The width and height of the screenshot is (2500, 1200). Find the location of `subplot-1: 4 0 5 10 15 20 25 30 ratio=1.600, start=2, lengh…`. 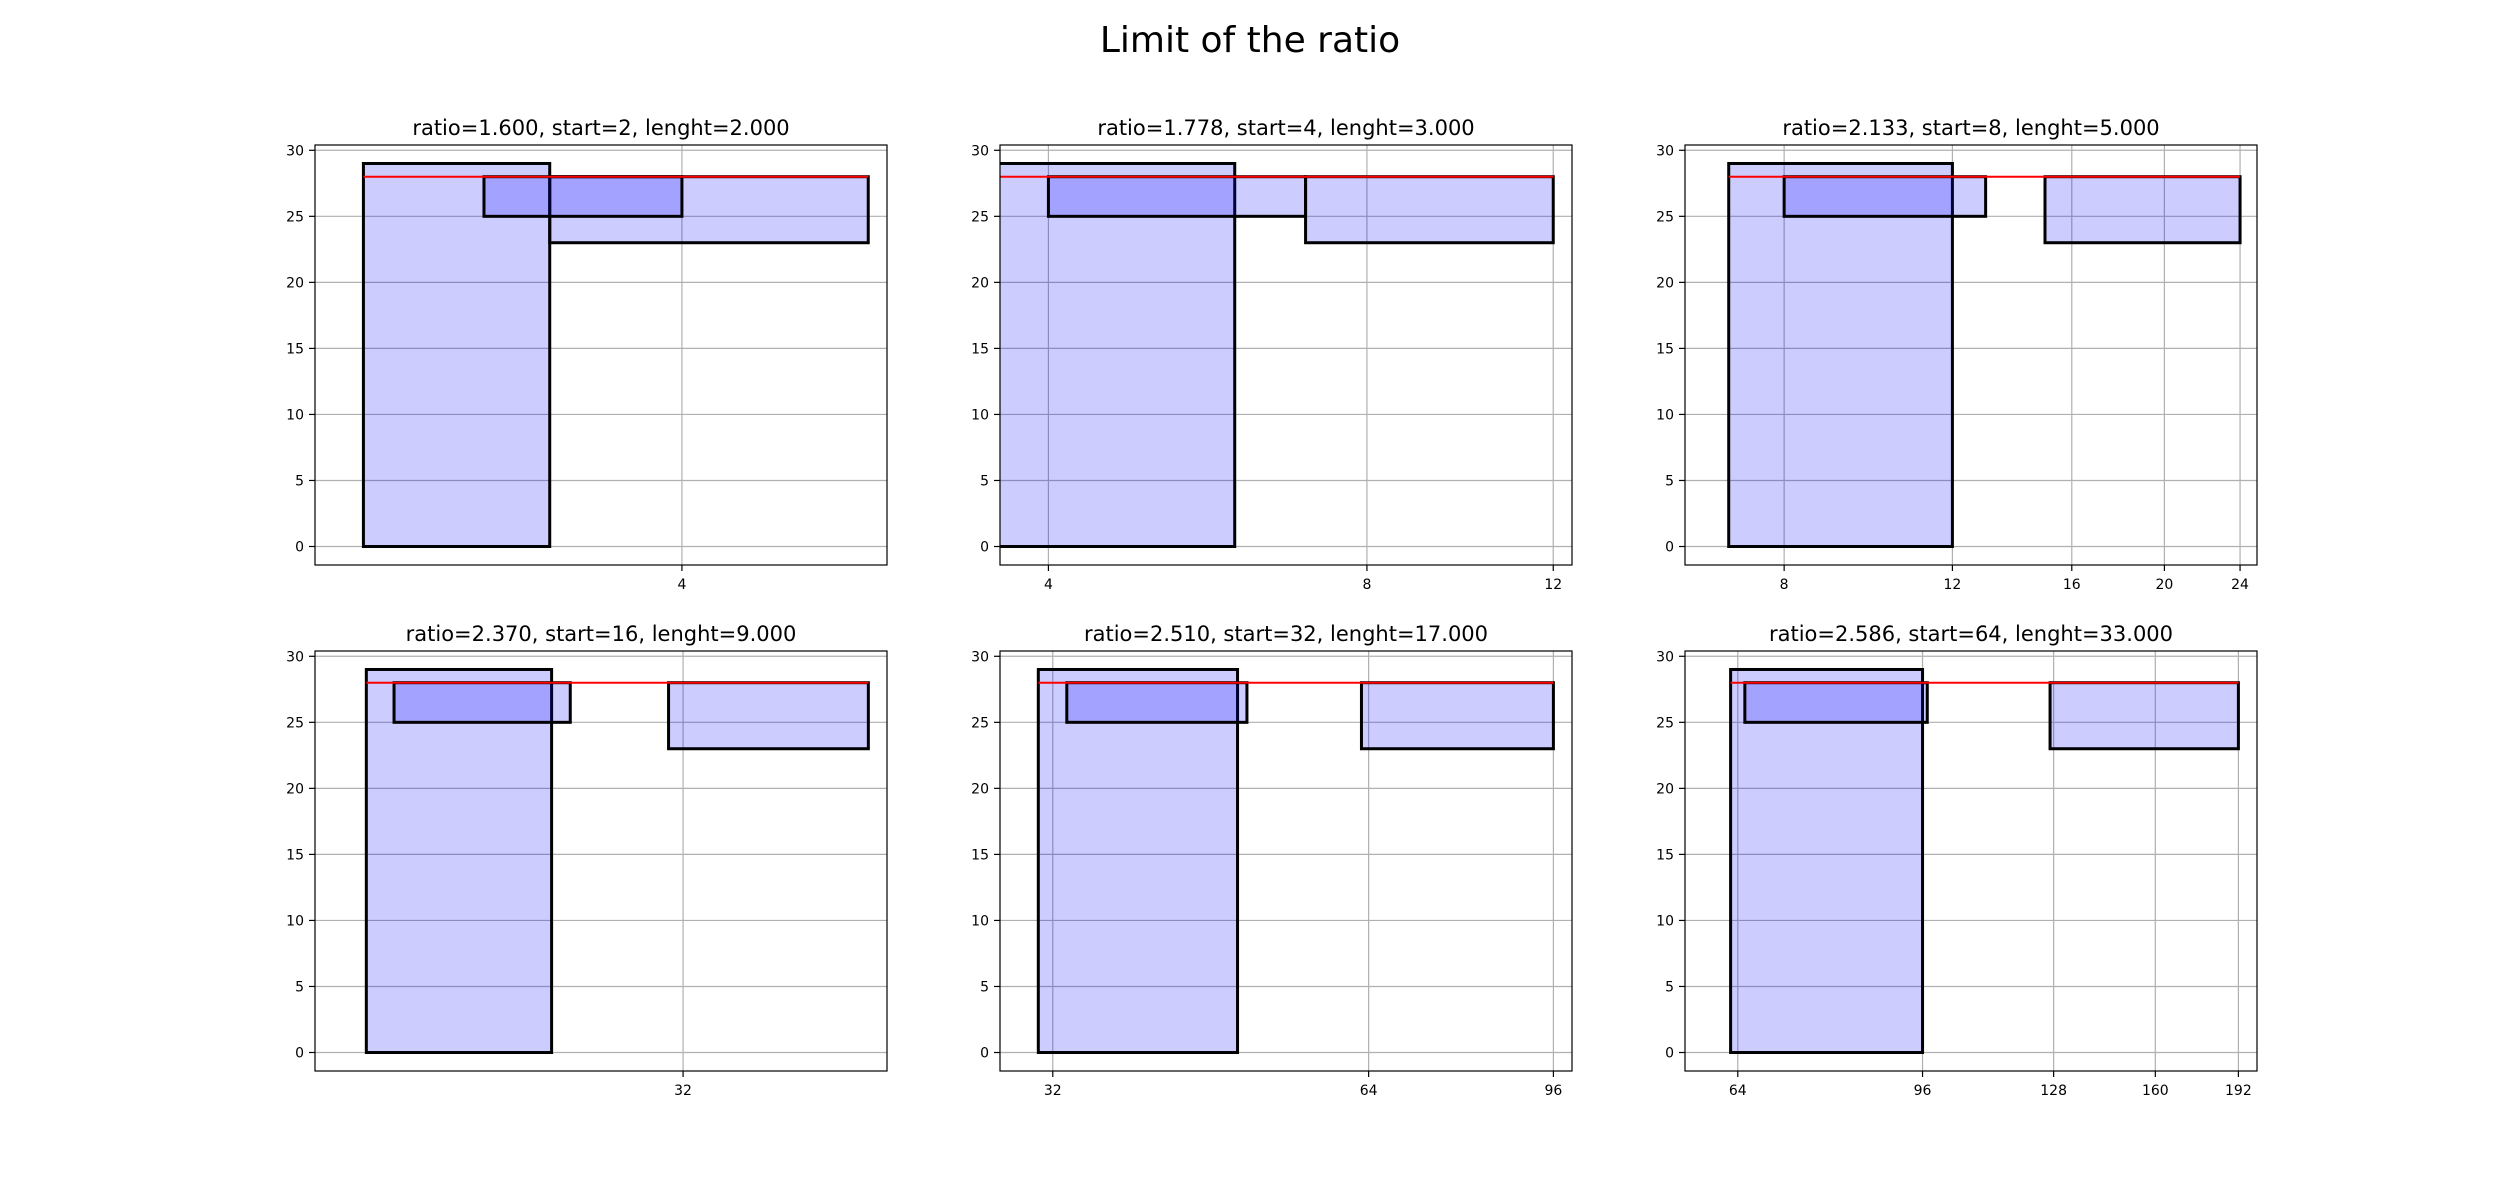

subplot-1: 4 0 5 10 15 20 25 30 ratio=1.600, start=2, lengh… is located at coordinates (587, 354).